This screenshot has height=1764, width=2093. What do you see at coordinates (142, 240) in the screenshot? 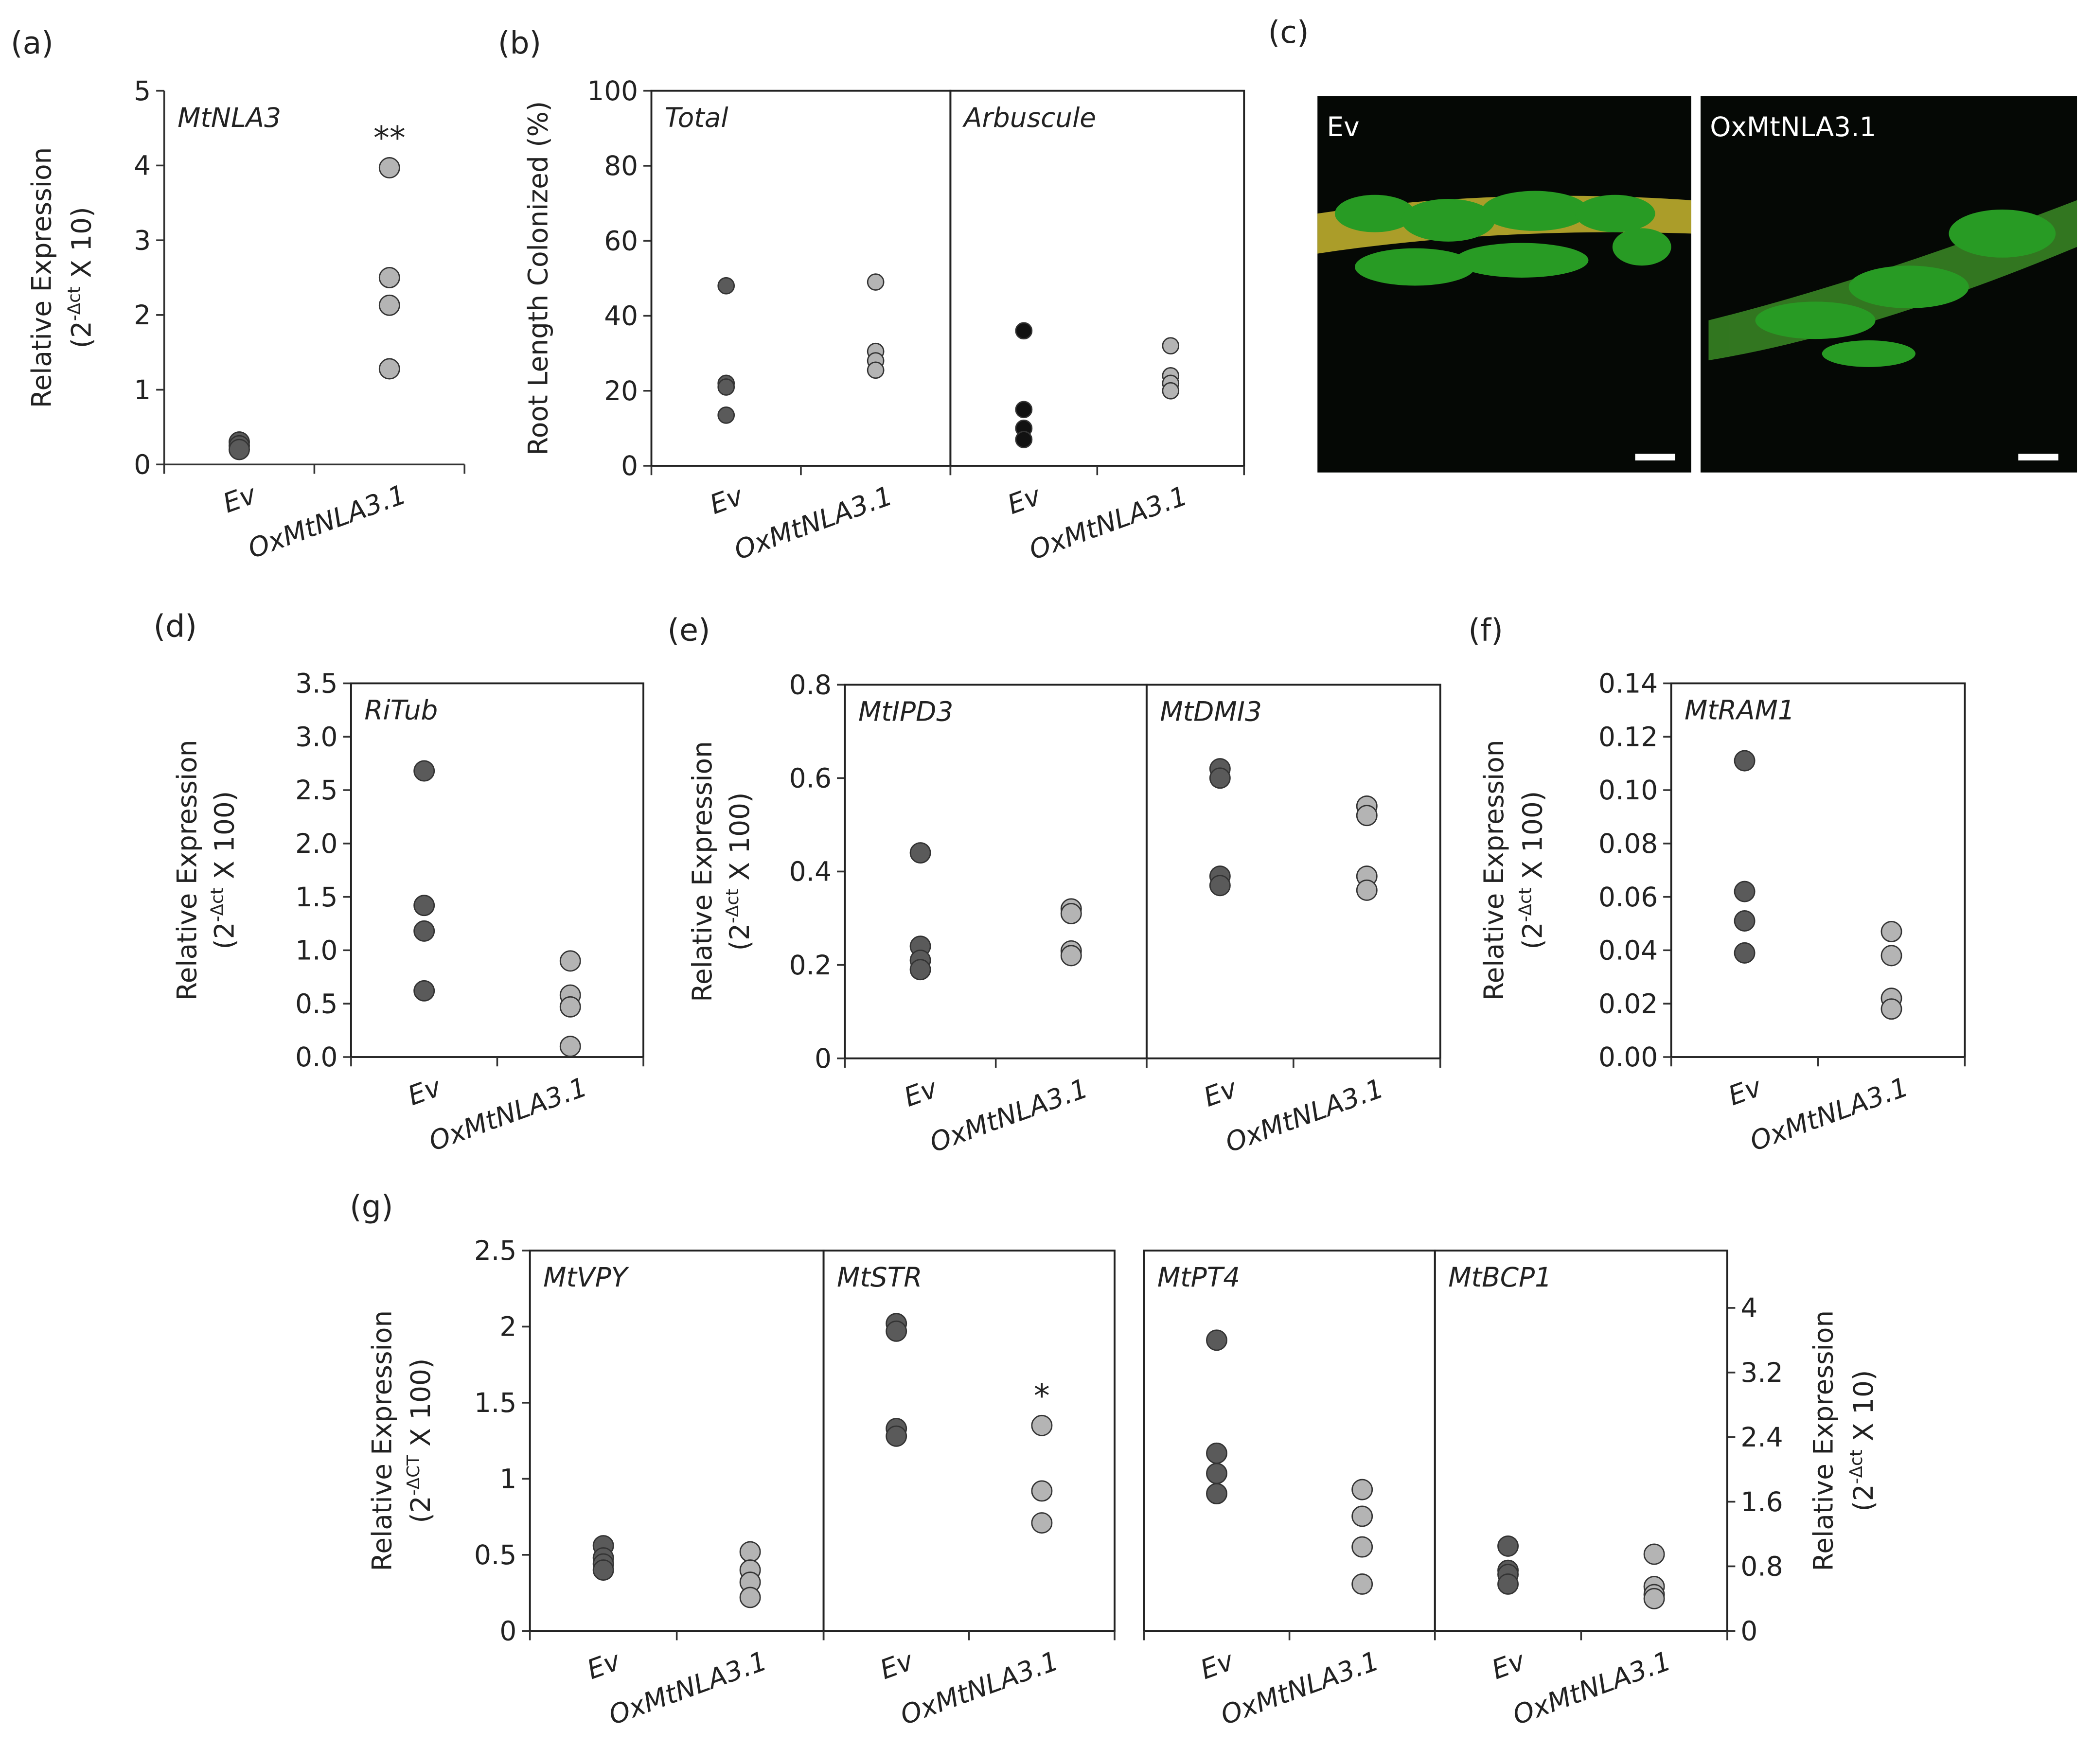
I see `y-tick-label: 3` at bounding box center [142, 240].